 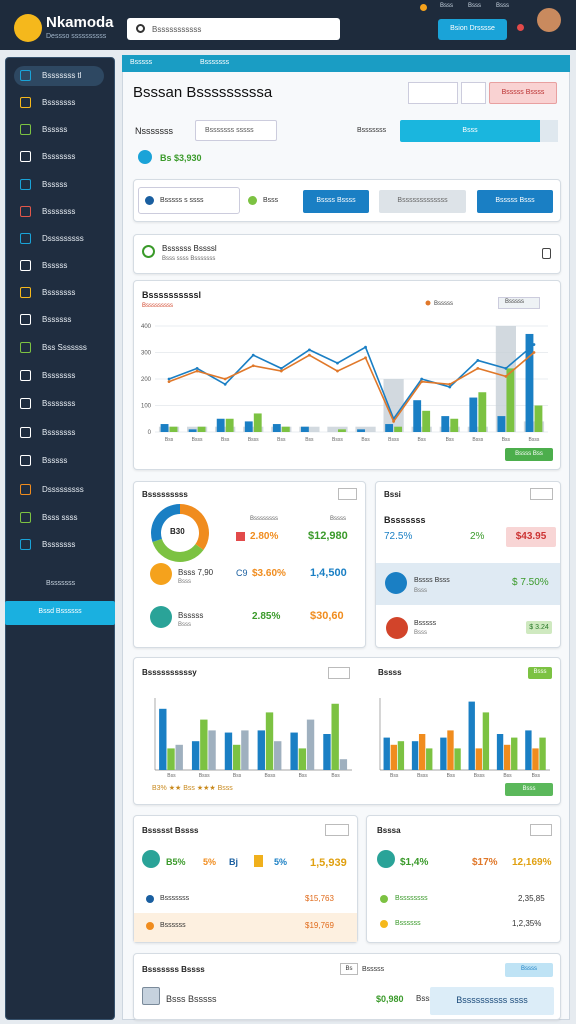 What do you see at coordinates (236, 130) in the screenshot?
I see `filter-input` at bounding box center [236, 130].